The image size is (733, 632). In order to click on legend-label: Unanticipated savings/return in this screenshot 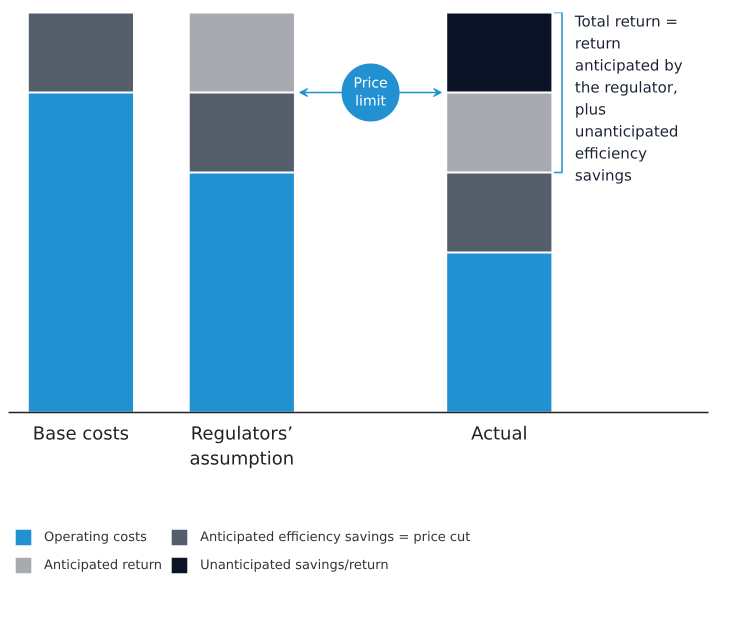, I will do `click(294, 565)`.